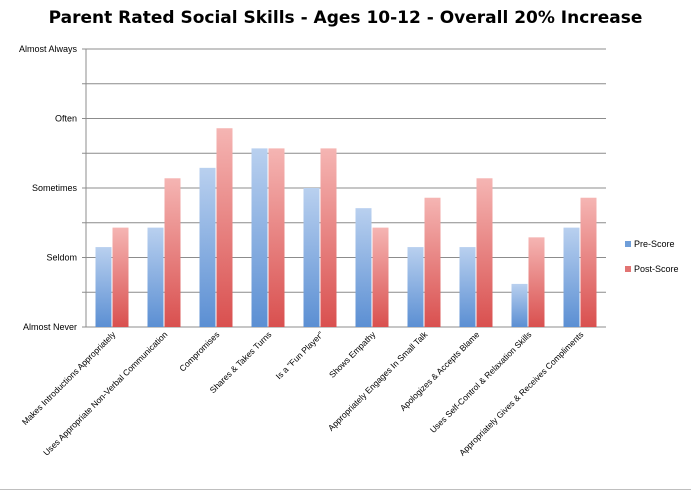 The width and height of the screenshot is (691, 491). I want to click on x-tick-label: Is a "Fun Player", so click(300, 355).